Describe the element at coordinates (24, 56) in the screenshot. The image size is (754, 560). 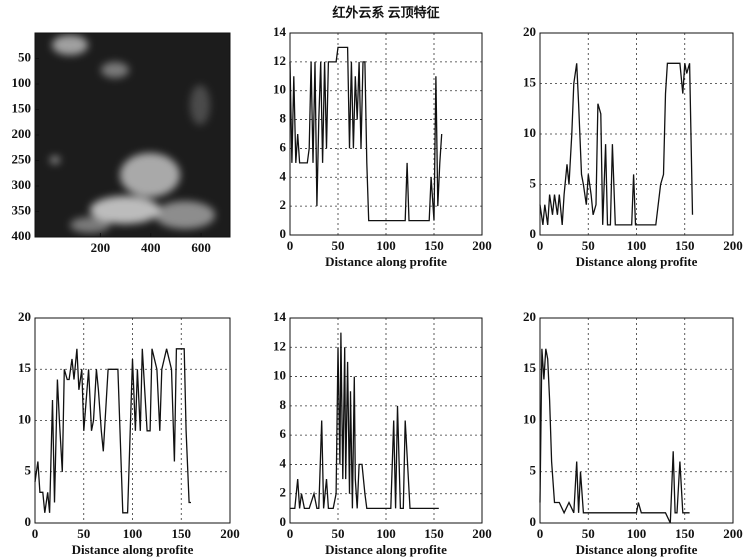
I see `y-tick-label: 50` at that location.